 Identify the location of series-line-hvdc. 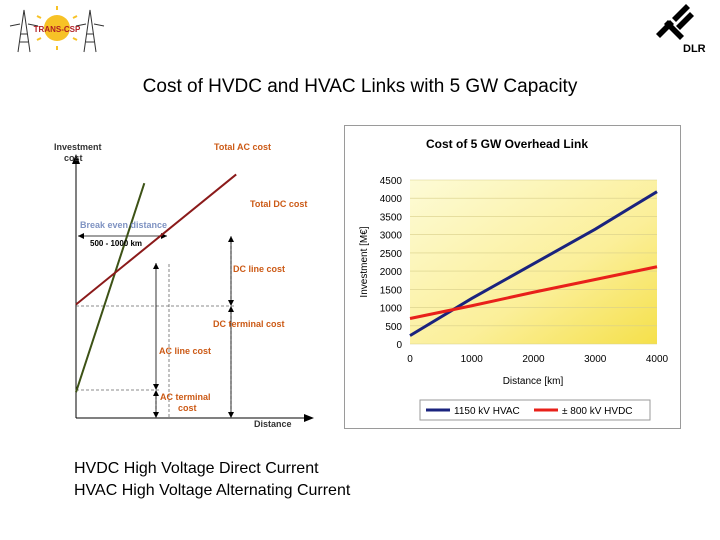
(533, 292).